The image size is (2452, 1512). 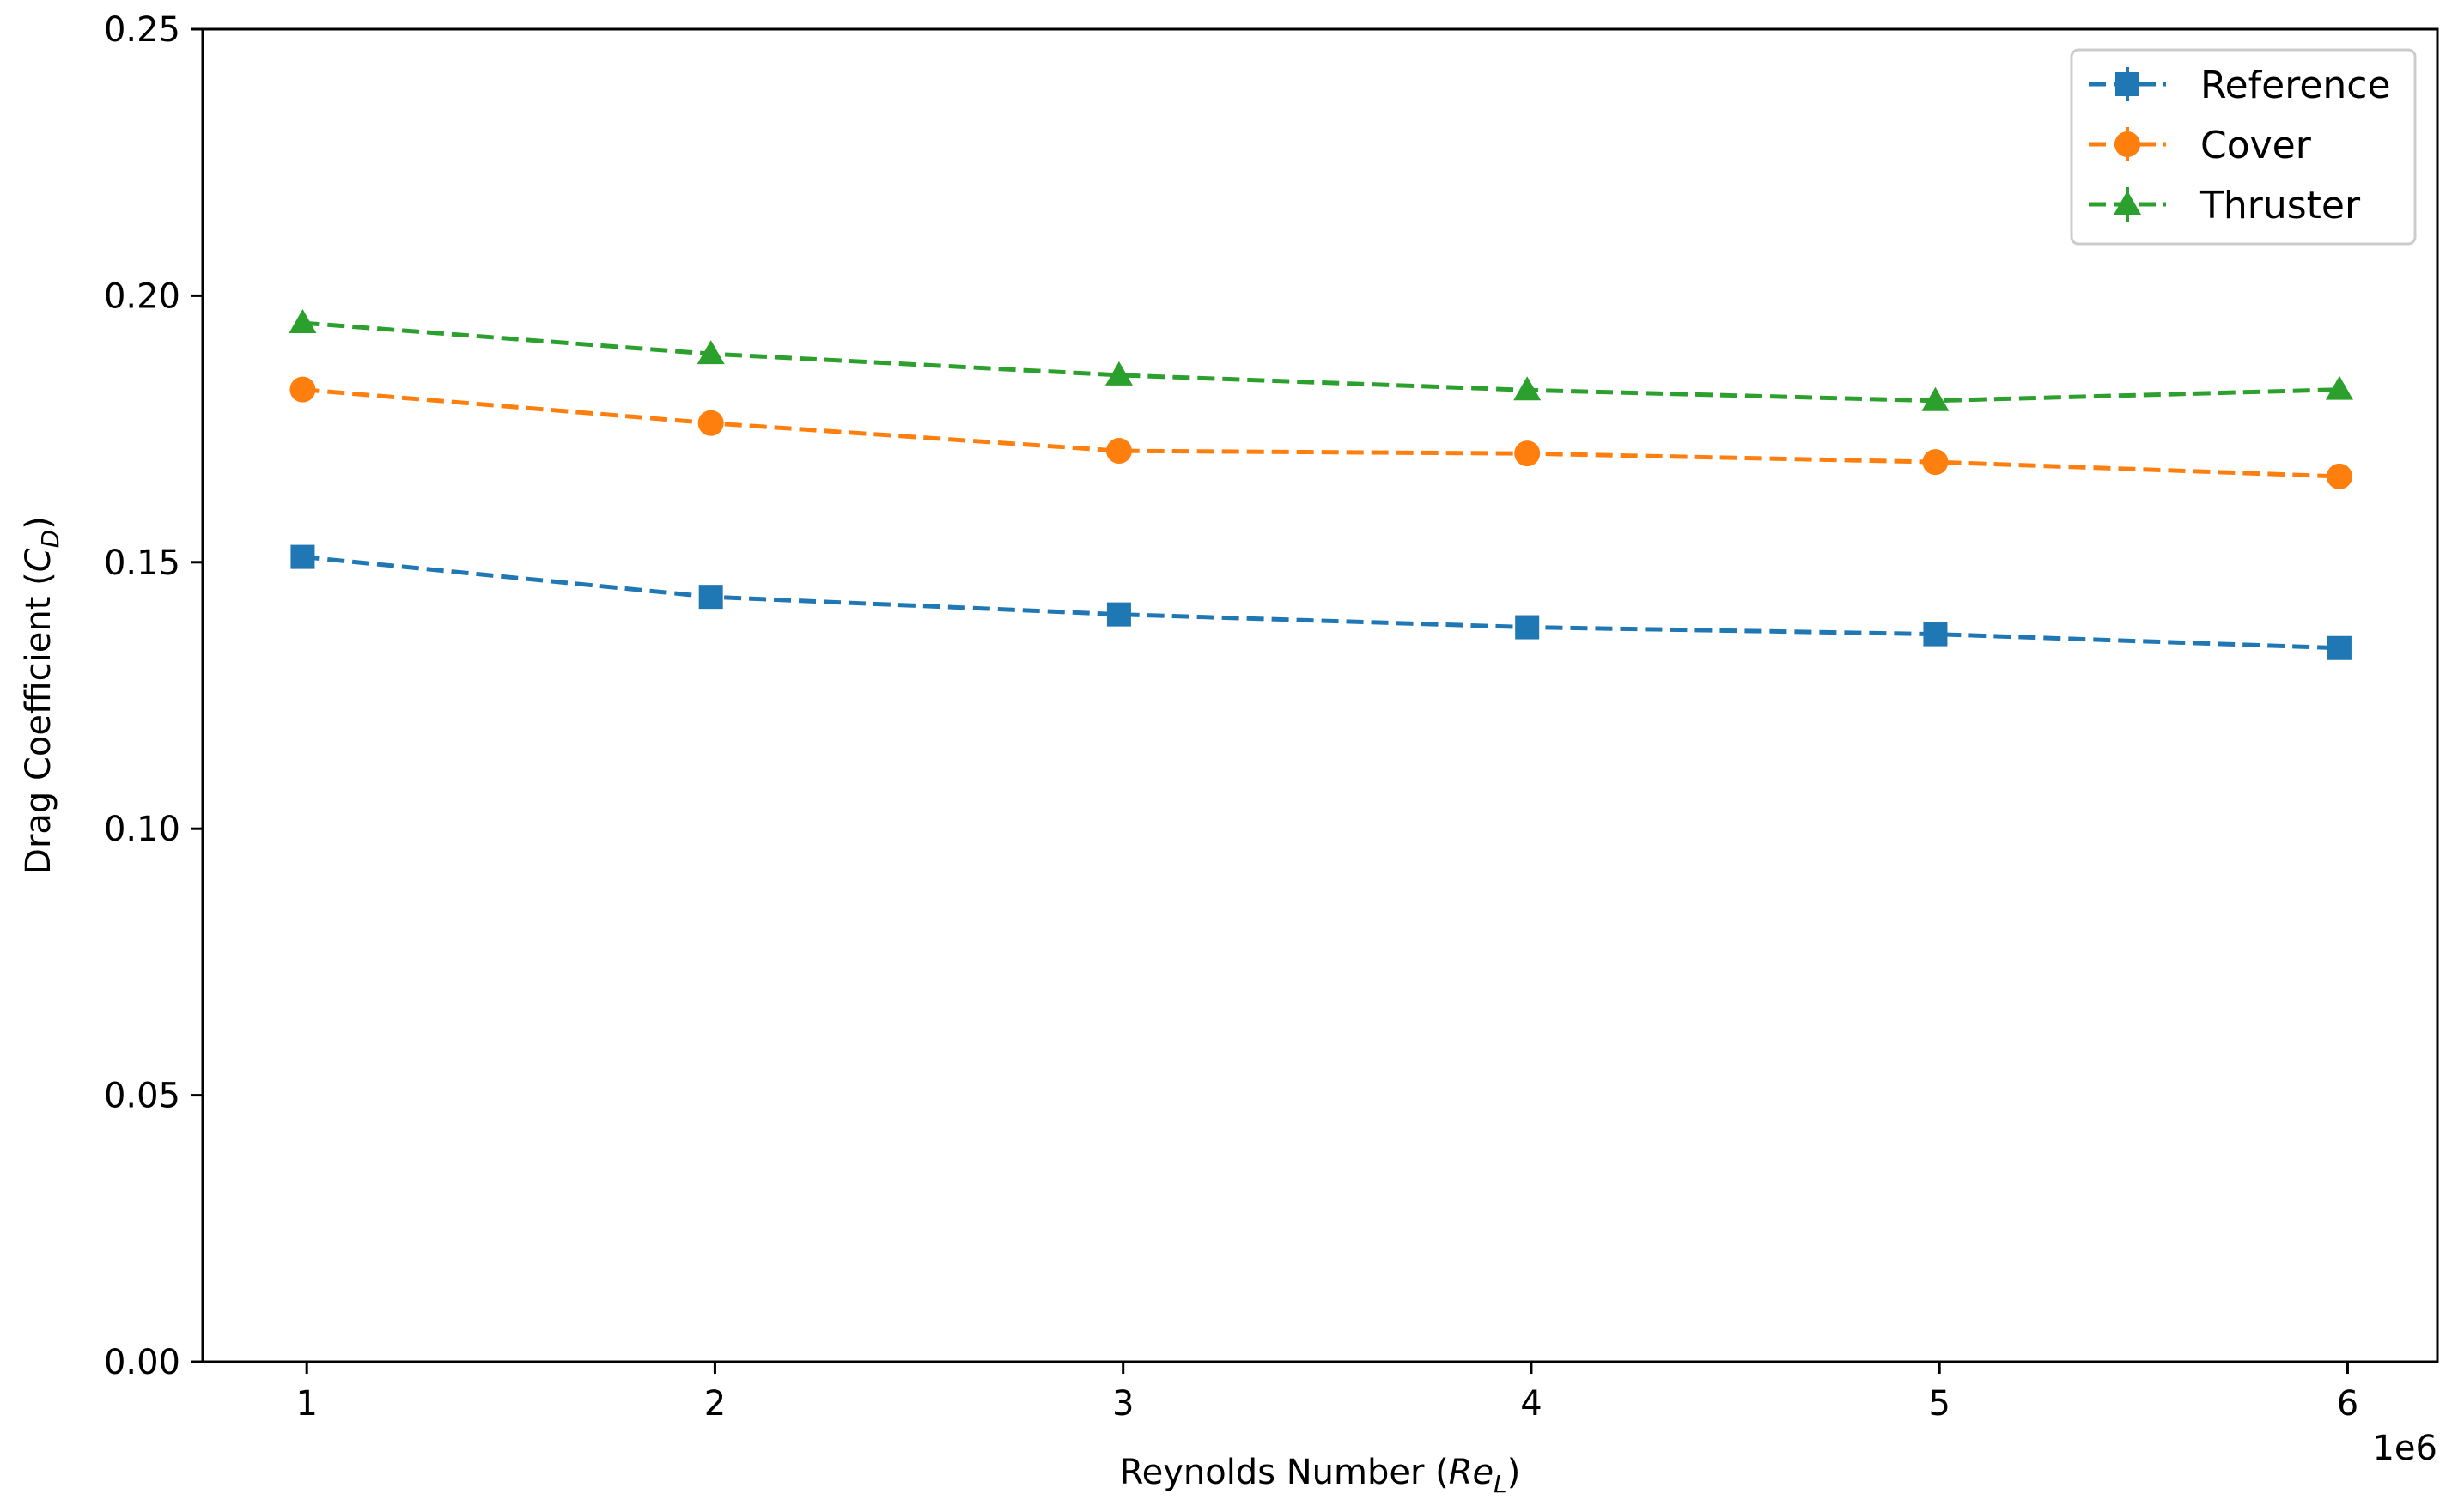 I want to click on series-reference, so click(x=1321, y=602).